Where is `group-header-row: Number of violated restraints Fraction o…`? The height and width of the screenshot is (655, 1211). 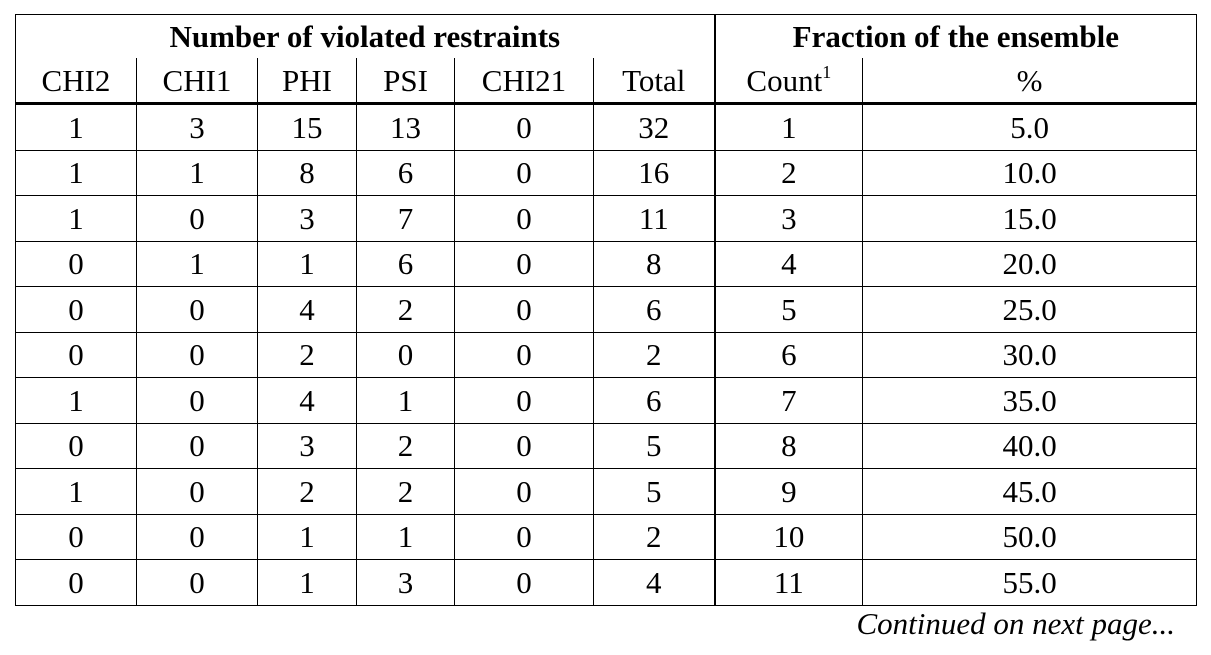
group-header-row: Number of violated restraints Fraction o… is located at coordinates (606, 36).